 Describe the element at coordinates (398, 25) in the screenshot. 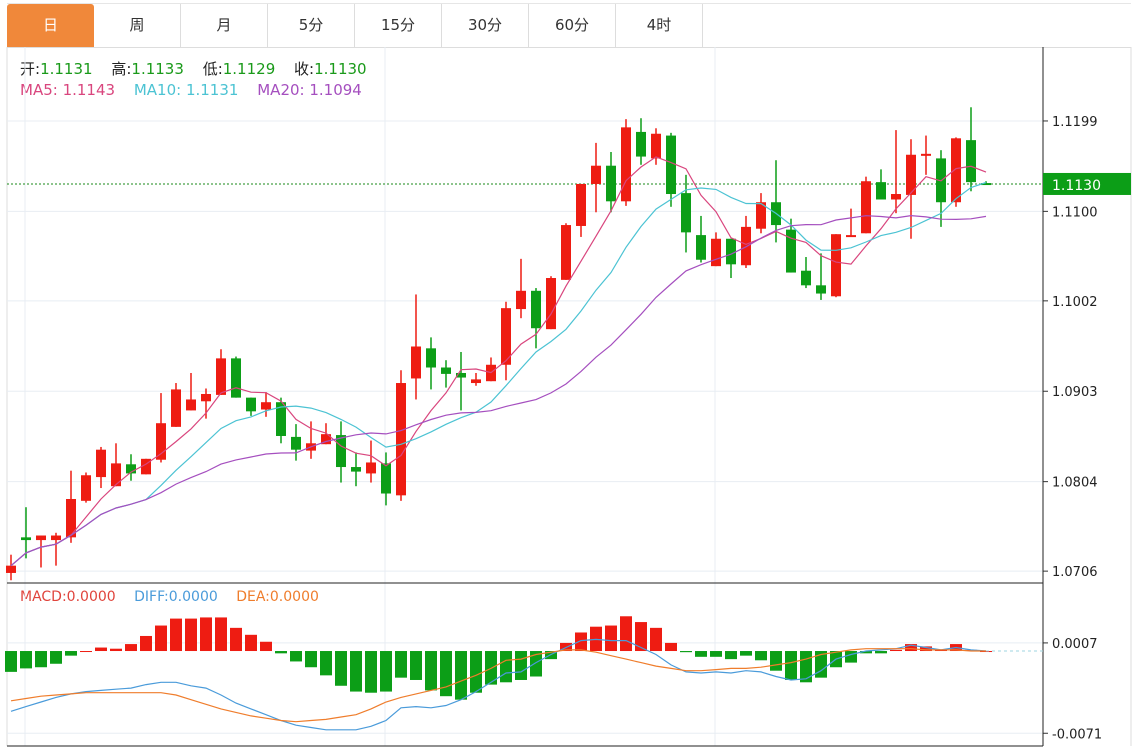

I see `tab-4: 15分` at that location.